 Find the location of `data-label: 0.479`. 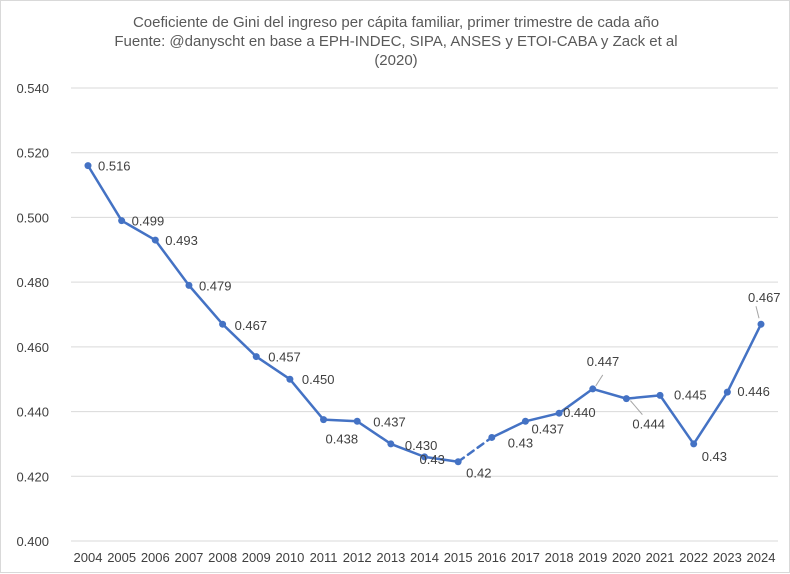

data-label: 0.479 is located at coordinates (215, 285).